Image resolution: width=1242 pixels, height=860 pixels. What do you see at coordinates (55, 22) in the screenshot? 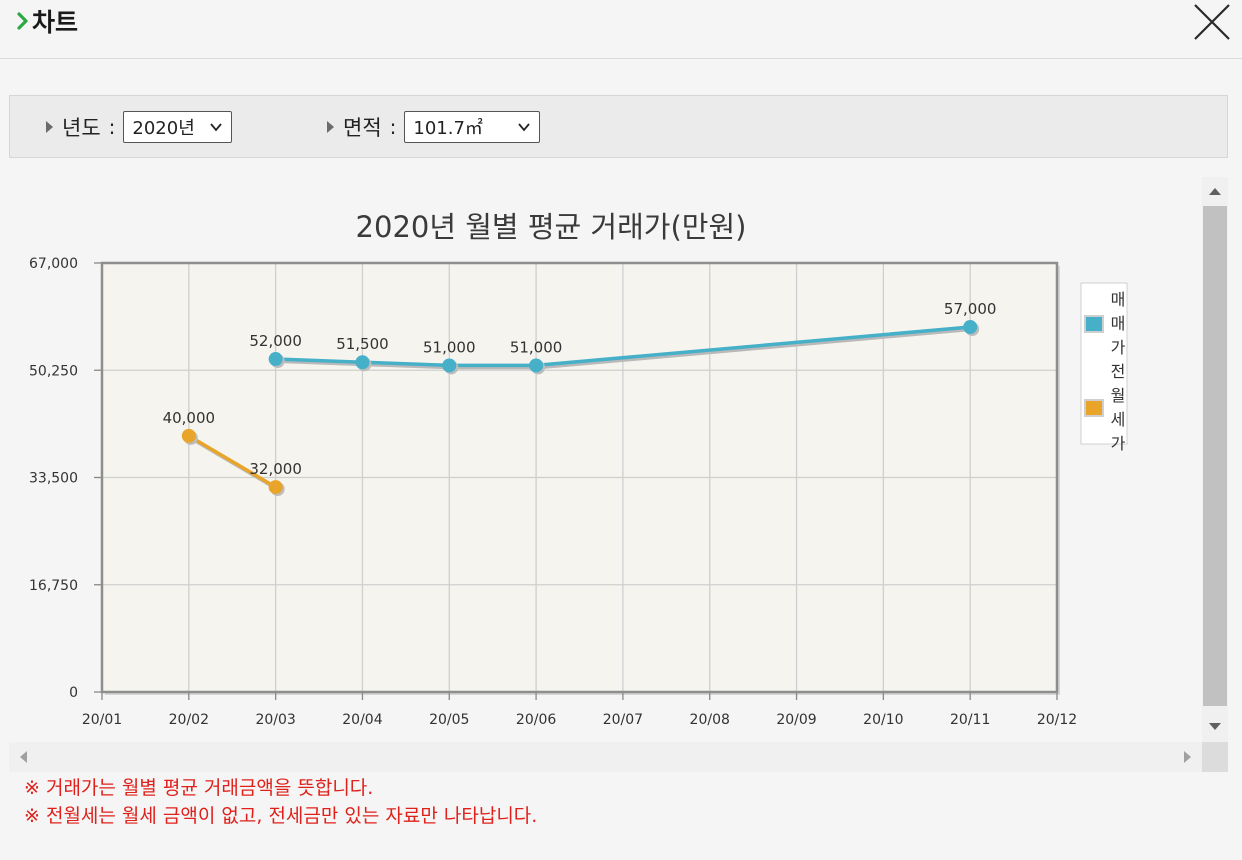
I see `dialog-title-text: 차트` at bounding box center [55, 22].